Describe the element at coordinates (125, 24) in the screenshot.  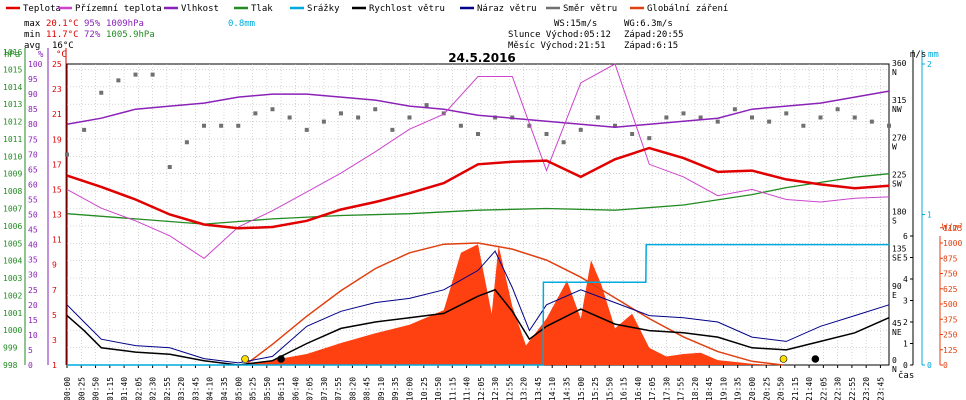
I see `stats-max-press: 1009hPa` at that location.